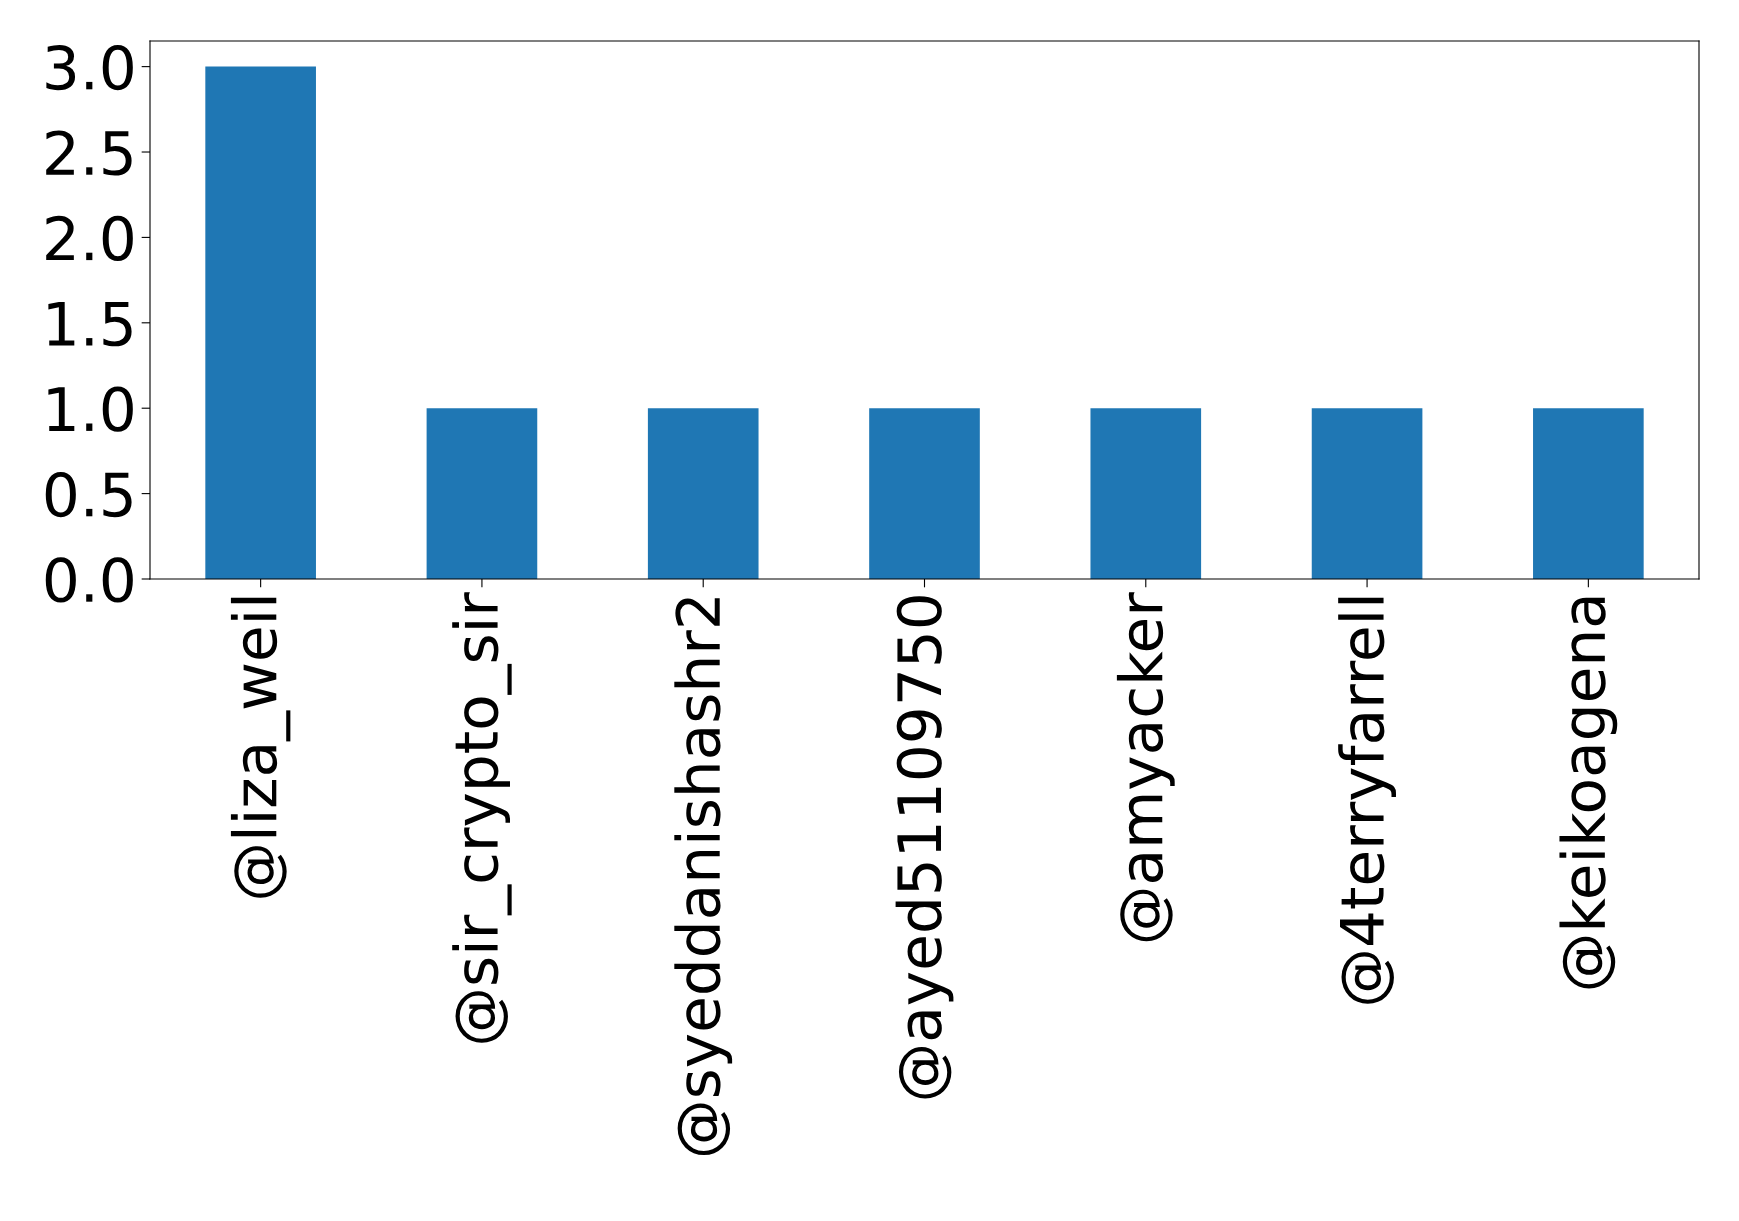  What do you see at coordinates (89, 238) in the screenshot?
I see `y-tick-label: 2.0` at bounding box center [89, 238].